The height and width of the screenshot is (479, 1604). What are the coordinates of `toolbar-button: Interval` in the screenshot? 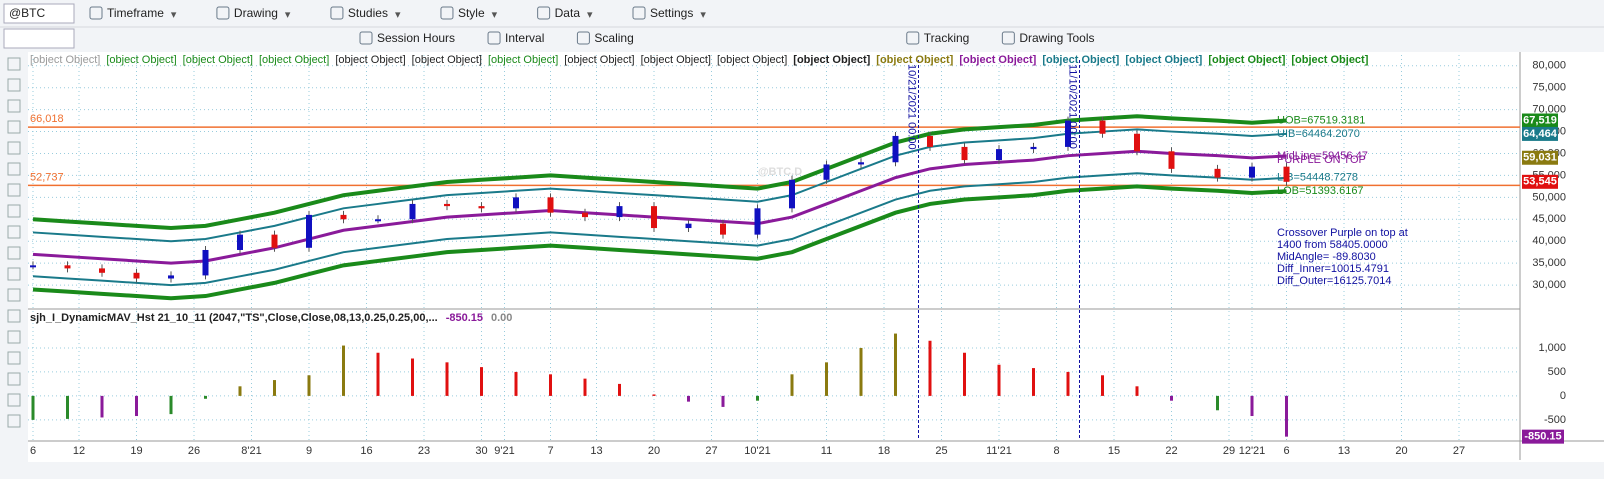 It's located at (524, 38).